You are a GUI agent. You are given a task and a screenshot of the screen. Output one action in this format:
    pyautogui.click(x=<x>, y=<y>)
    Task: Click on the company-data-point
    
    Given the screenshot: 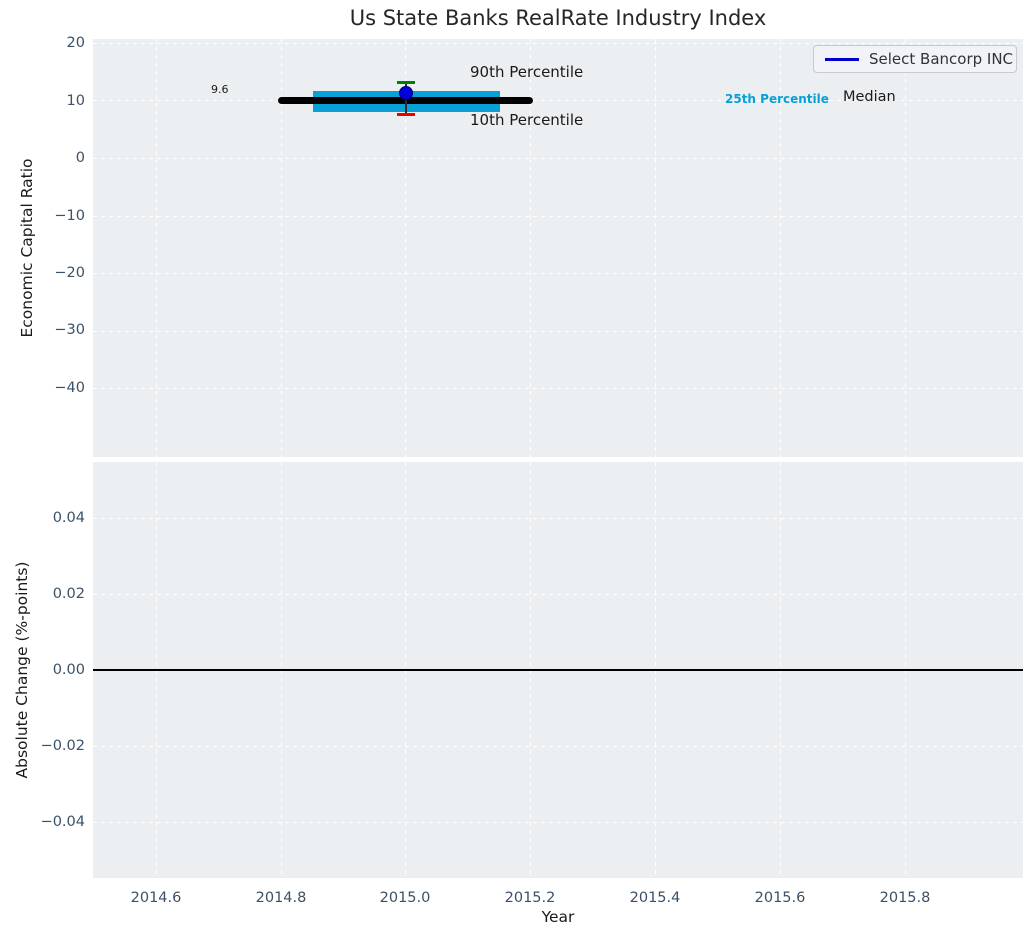 What is the action you would take?
    pyautogui.click(x=406, y=93)
    